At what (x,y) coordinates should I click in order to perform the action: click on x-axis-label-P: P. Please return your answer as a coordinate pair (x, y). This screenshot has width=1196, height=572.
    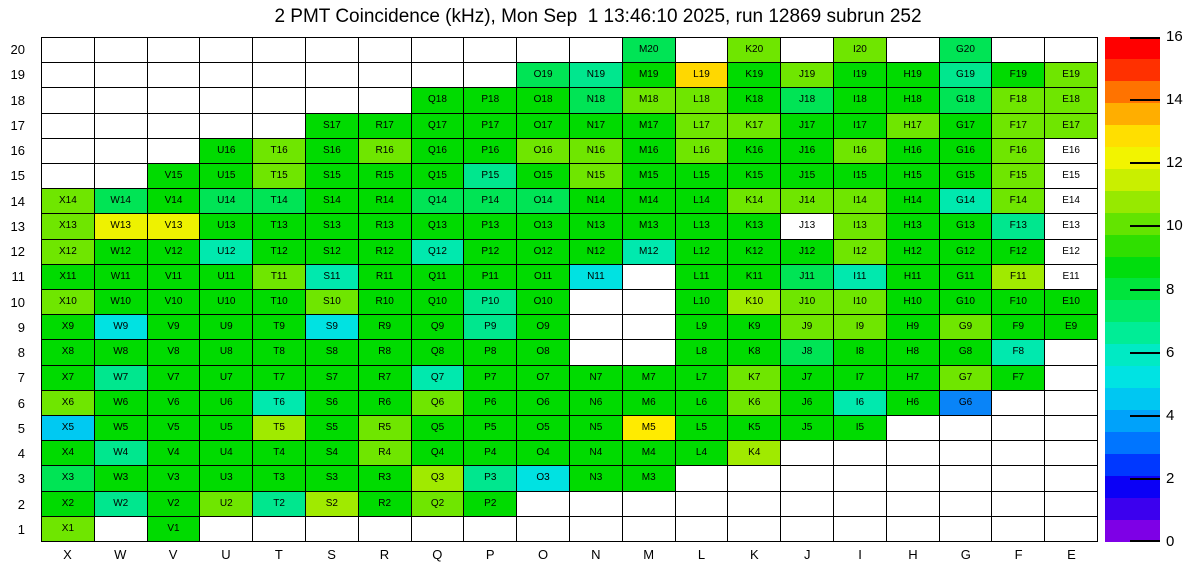
    Looking at the image, I should click on (490, 554).